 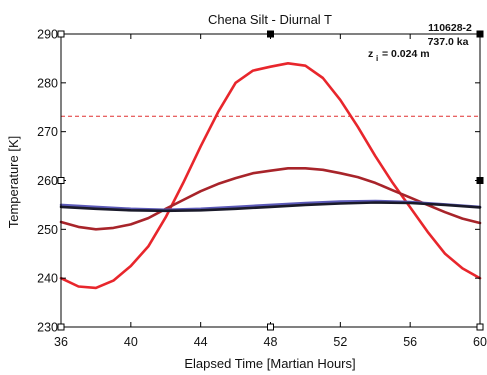 What do you see at coordinates (420, 42) in the screenshot?
I see `annotation-block: 110628-2 737.0 ka z i = 0.024 m` at bounding box center [420, 42].